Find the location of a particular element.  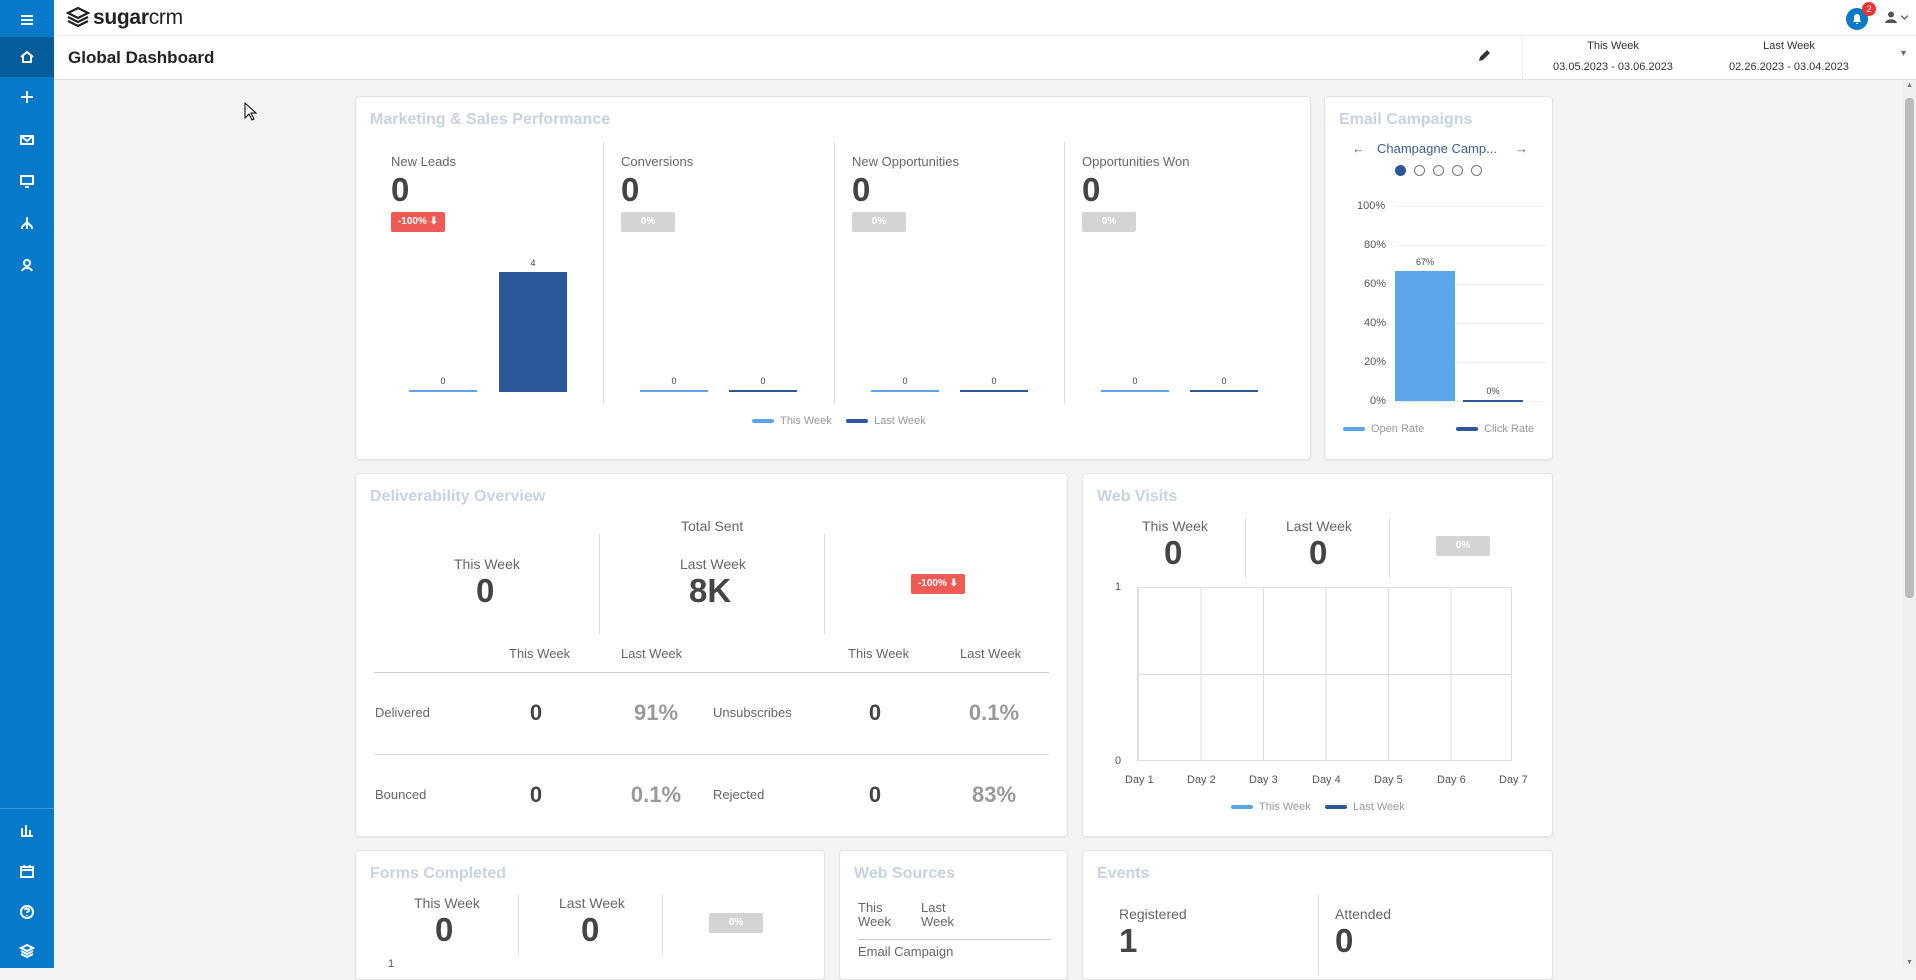

col-this-week: This Week is located at coordinates (874, 914).